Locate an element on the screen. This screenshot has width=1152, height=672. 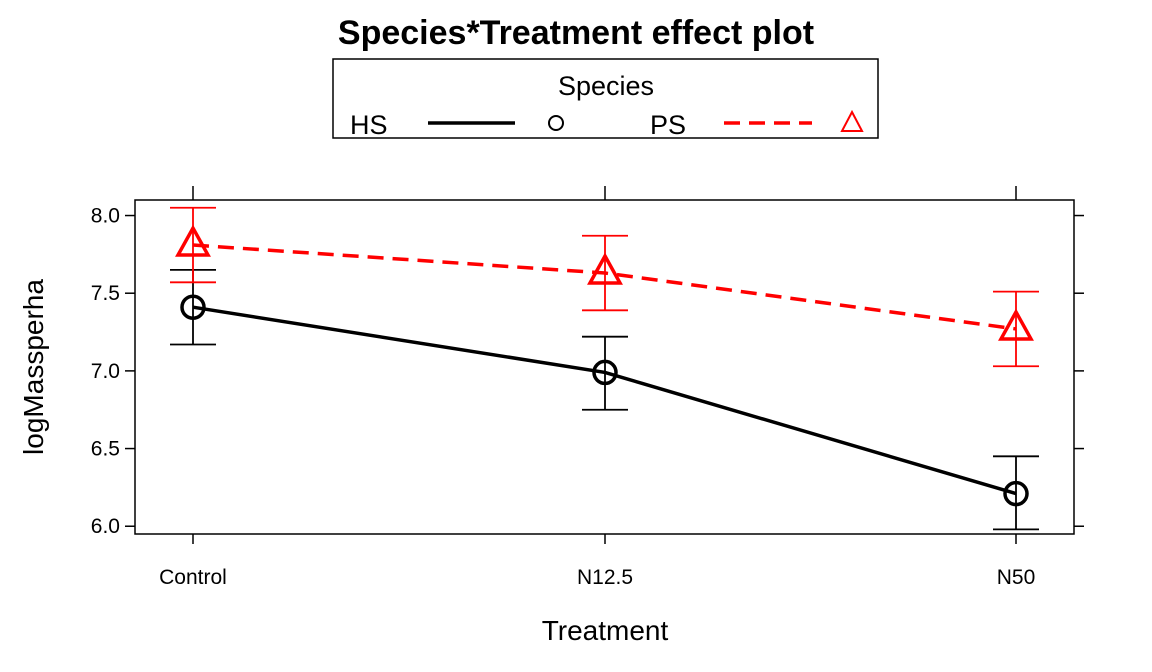
x-axis-label: Treatment is located at coordinates (605, 630).